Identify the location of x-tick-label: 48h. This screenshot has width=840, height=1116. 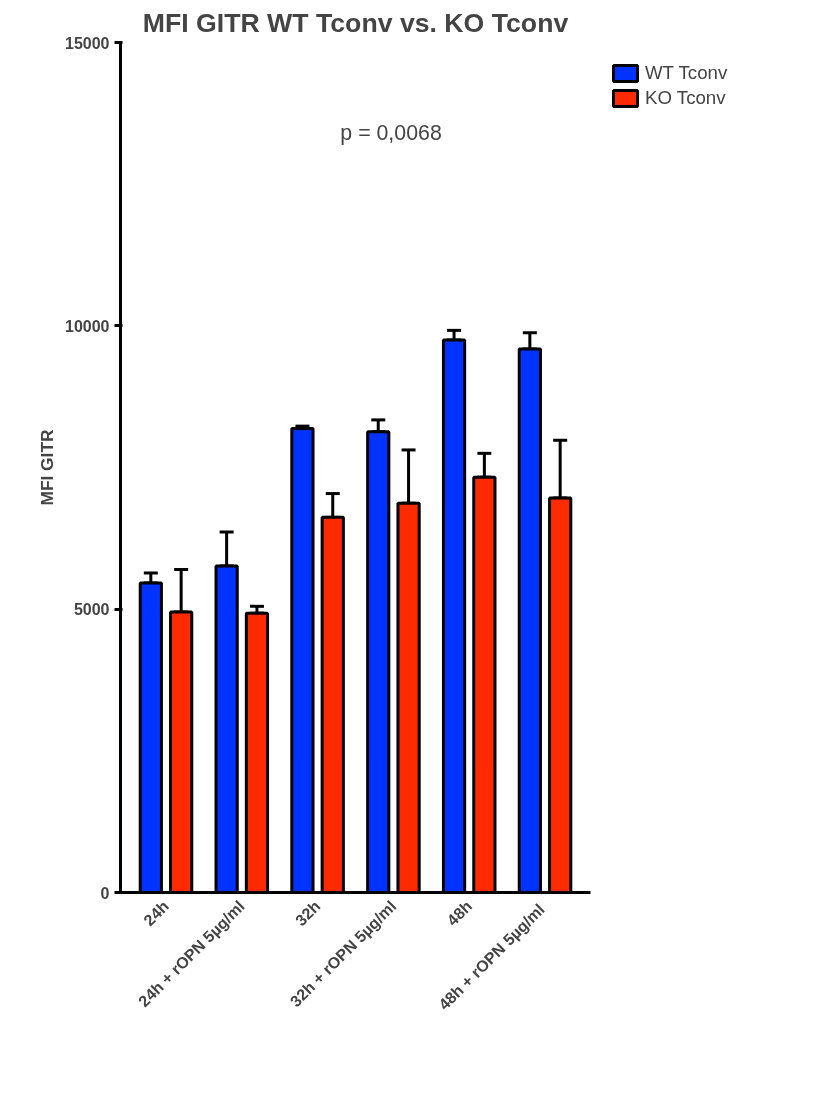
(459, 913).